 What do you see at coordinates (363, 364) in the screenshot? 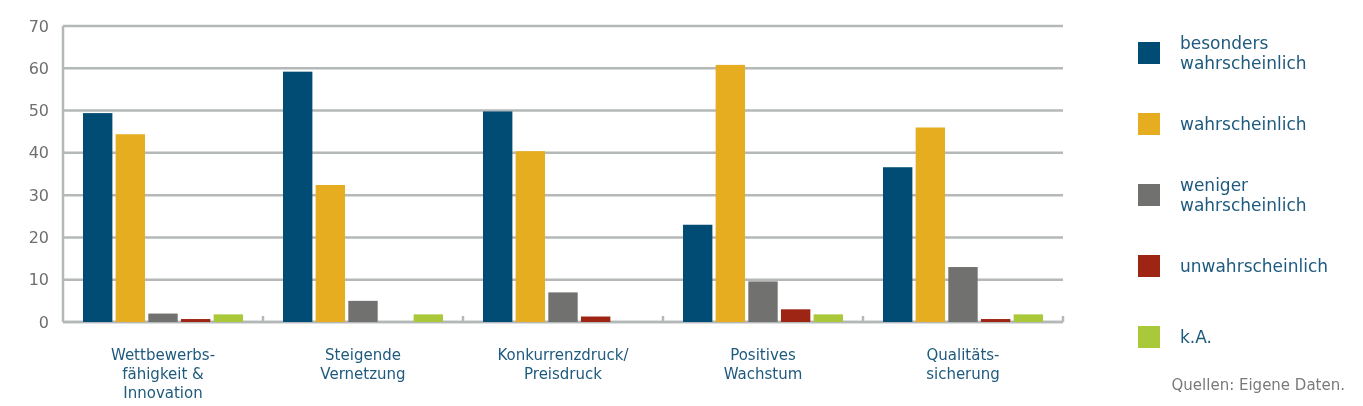
I see `x-tick-label: Steigende Vernetzung` at bounding box center [363, 364].